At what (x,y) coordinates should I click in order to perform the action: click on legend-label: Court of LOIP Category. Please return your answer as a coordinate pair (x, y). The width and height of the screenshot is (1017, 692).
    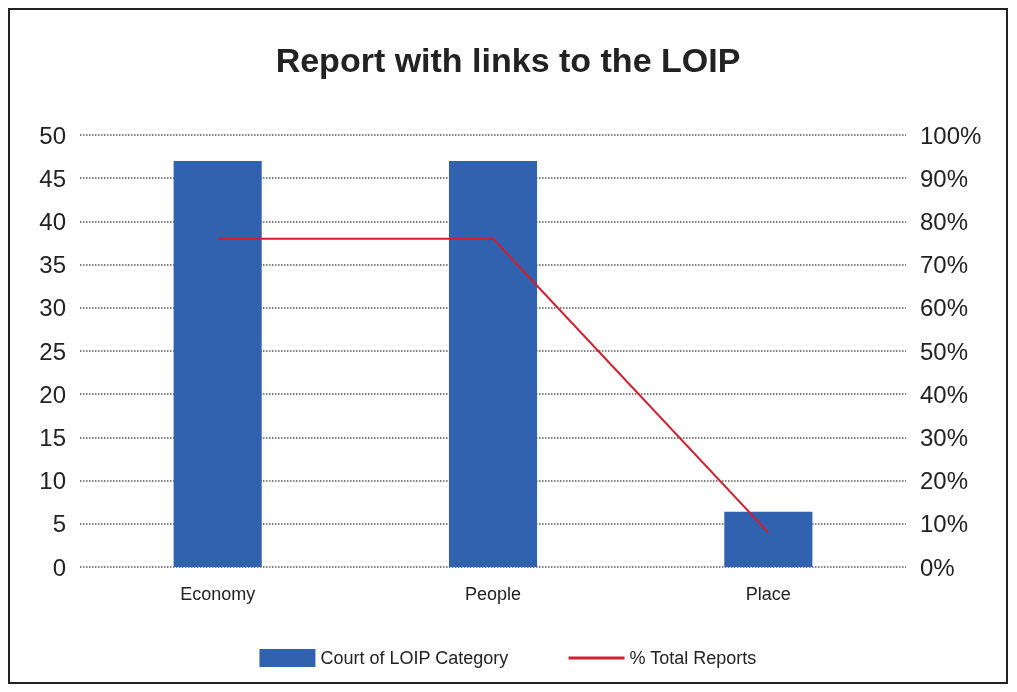
    Looking at the image, I should click on (414, 658).